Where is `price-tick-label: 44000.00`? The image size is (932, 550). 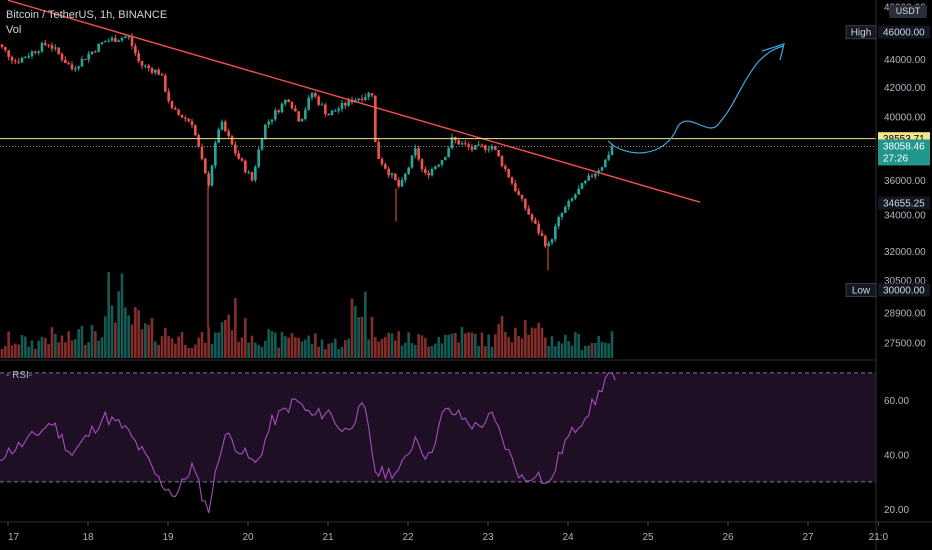
price-tick-label: 44000.00 is located at coordinates (905, 60).